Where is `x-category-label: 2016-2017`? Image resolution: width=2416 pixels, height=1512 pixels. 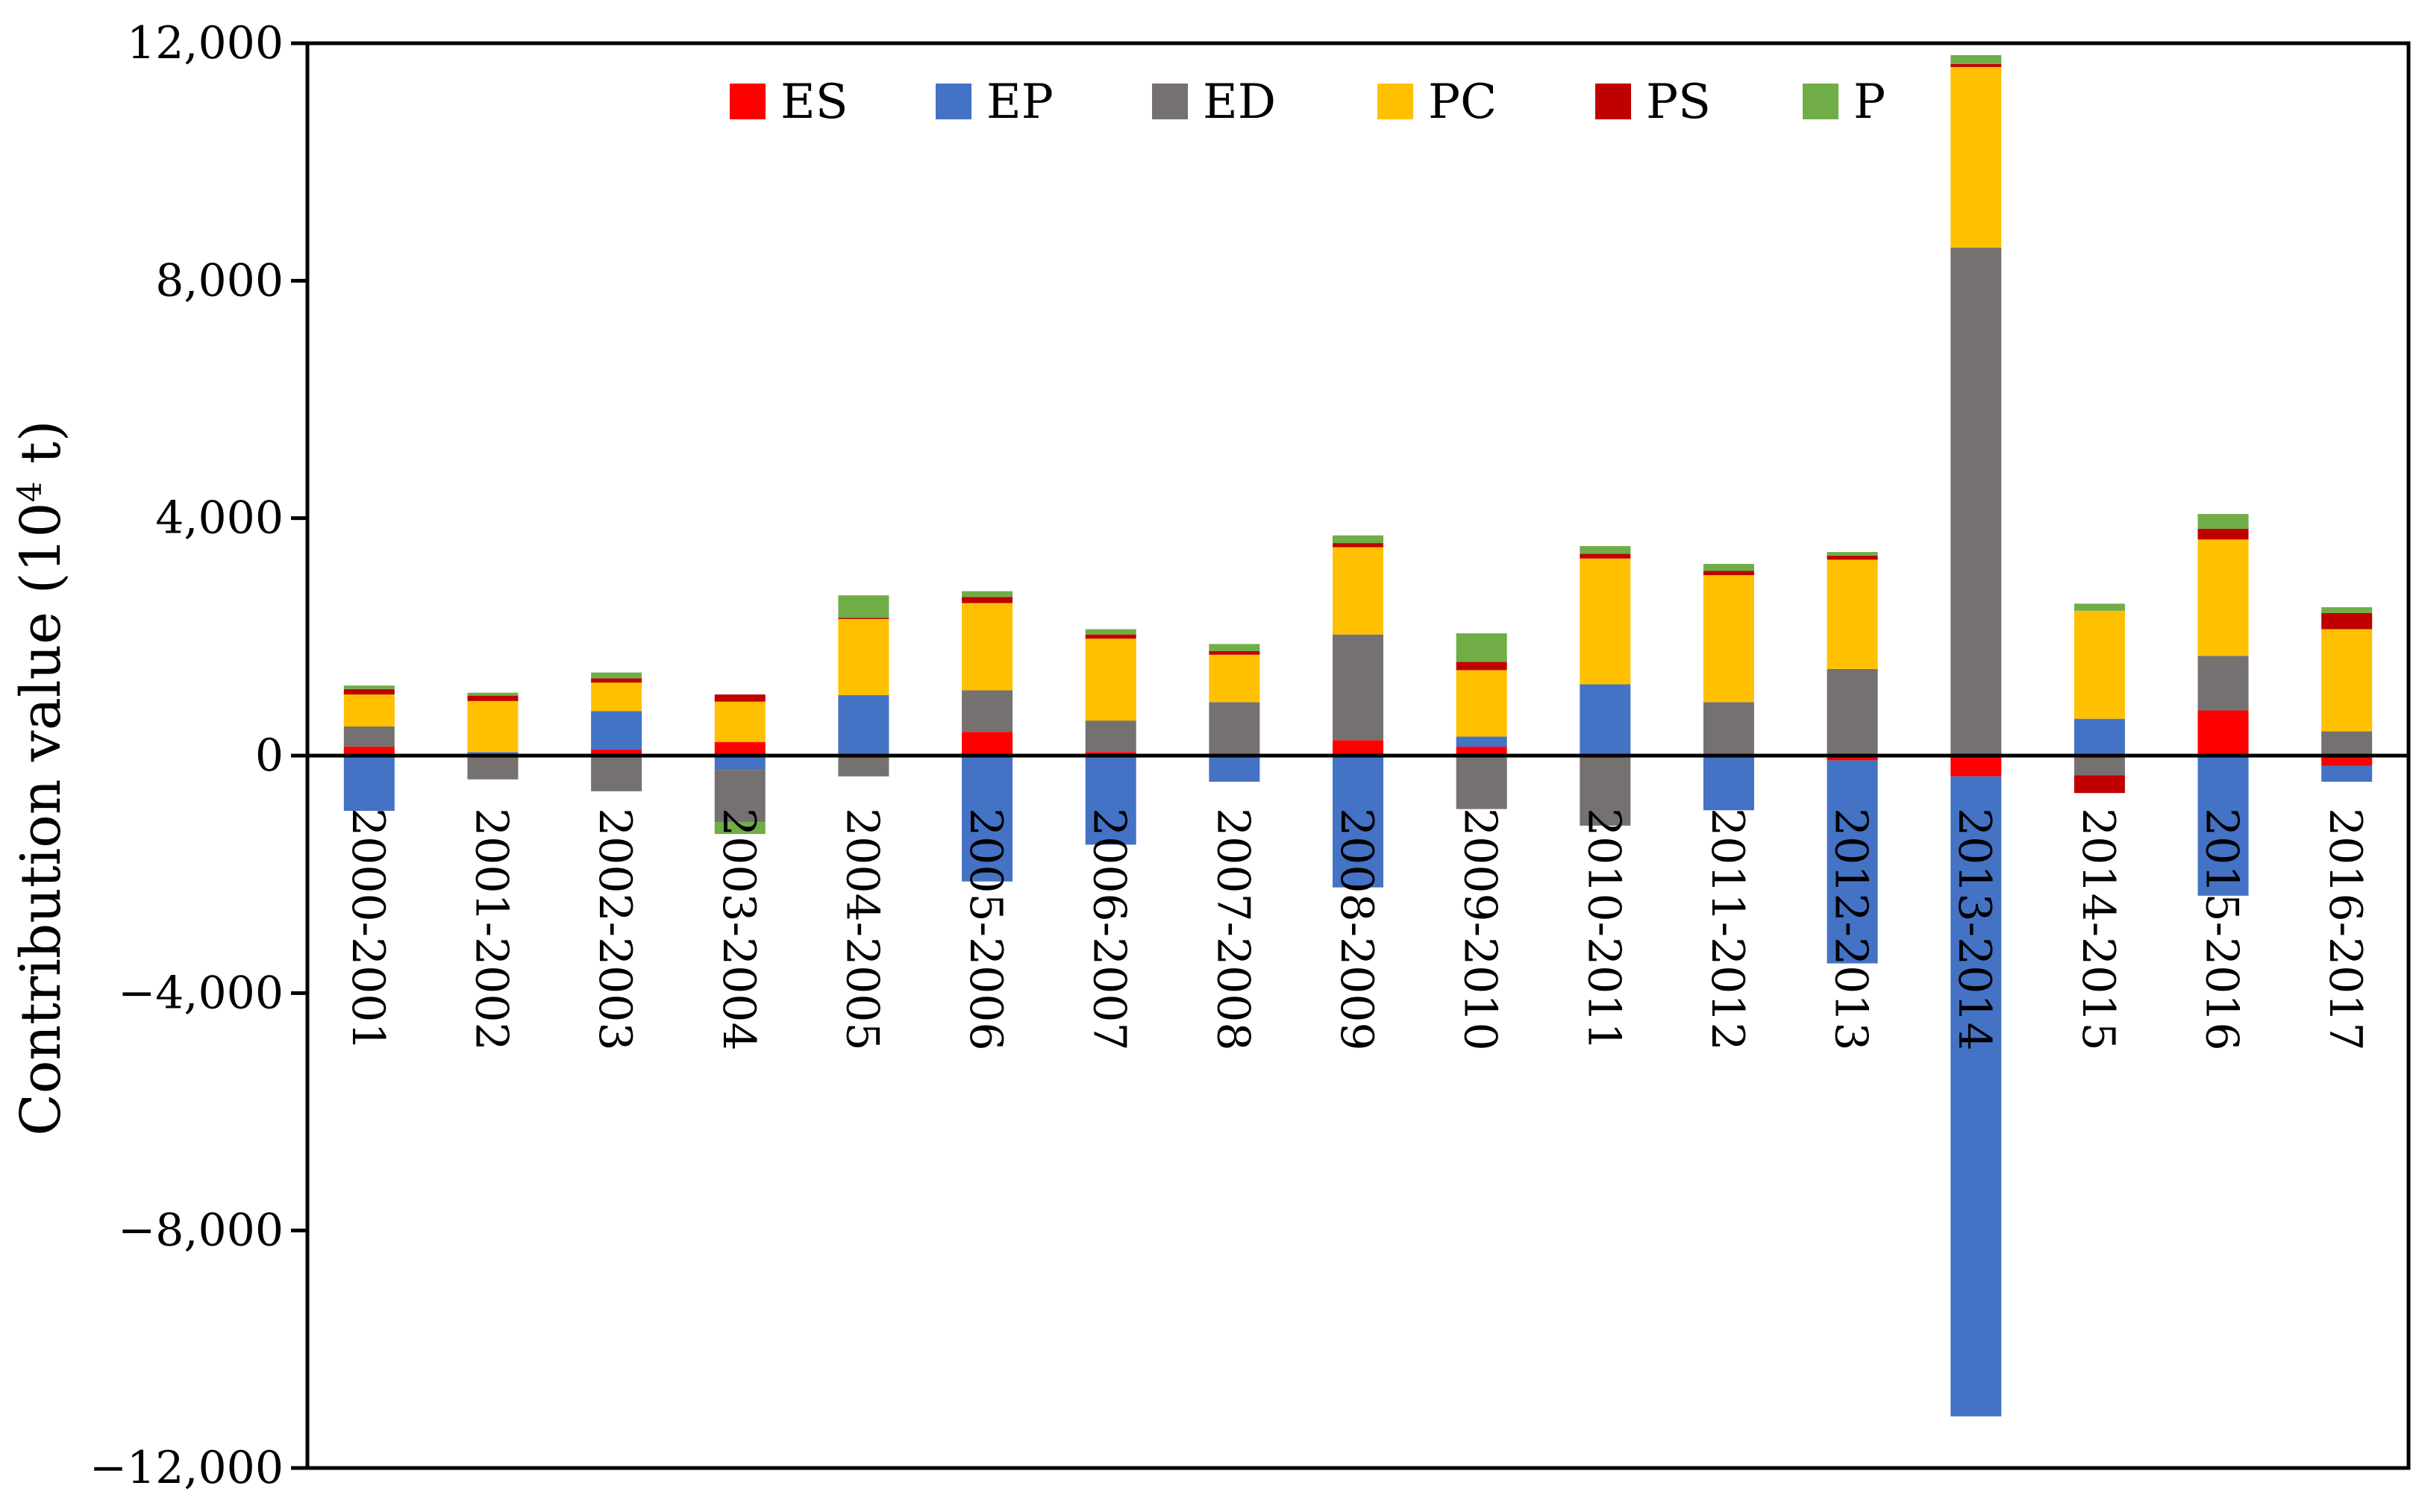 x-category-label: 2016-2017 is located at coordinates (2345, 929).